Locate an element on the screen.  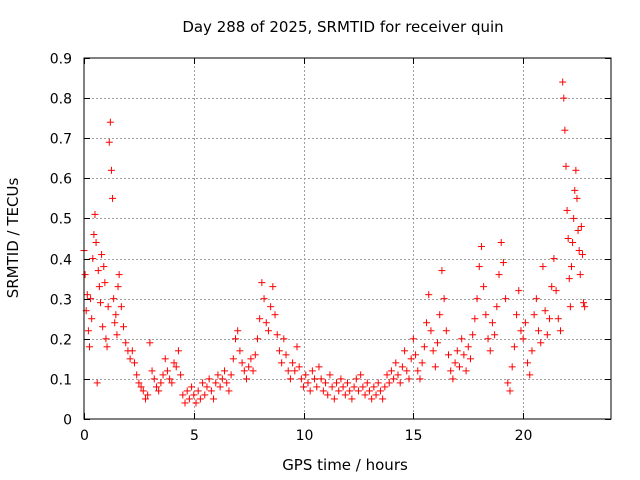
y-tick-label: 0.9 is located at coordinates (61, 60).